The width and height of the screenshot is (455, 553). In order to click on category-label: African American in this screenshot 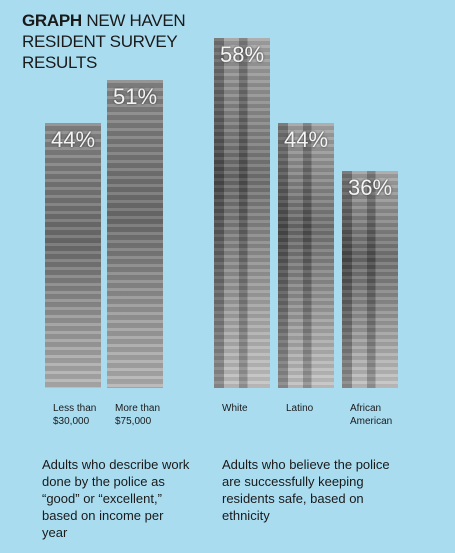, I will do `click(371, 415)`.